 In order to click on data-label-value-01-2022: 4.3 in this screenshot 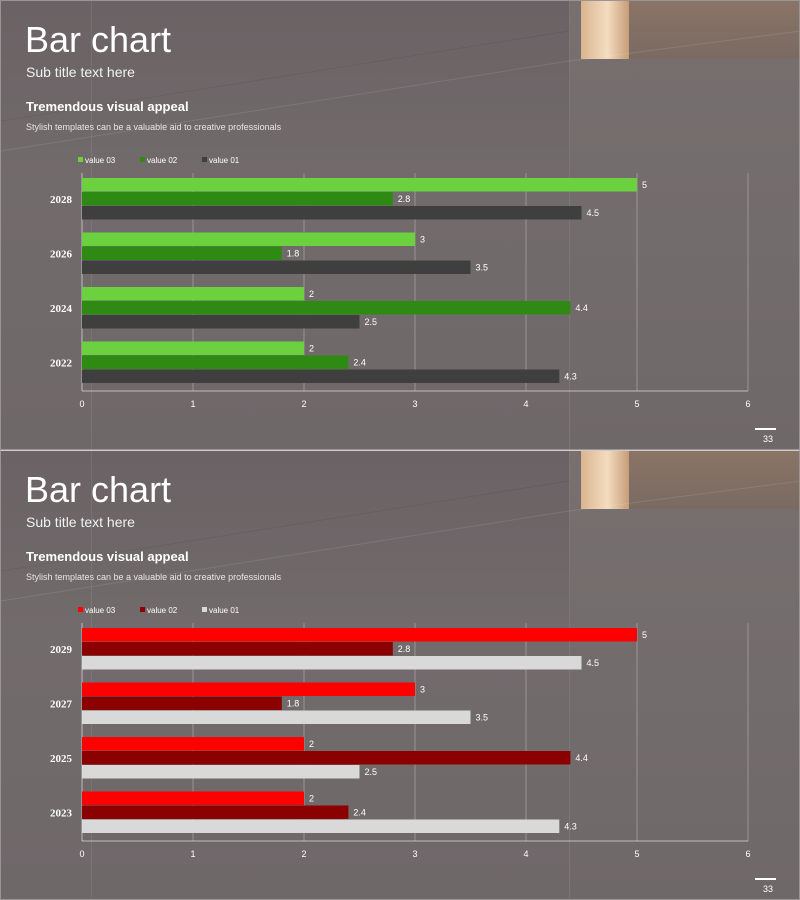, I will do `click(570, 376)`.